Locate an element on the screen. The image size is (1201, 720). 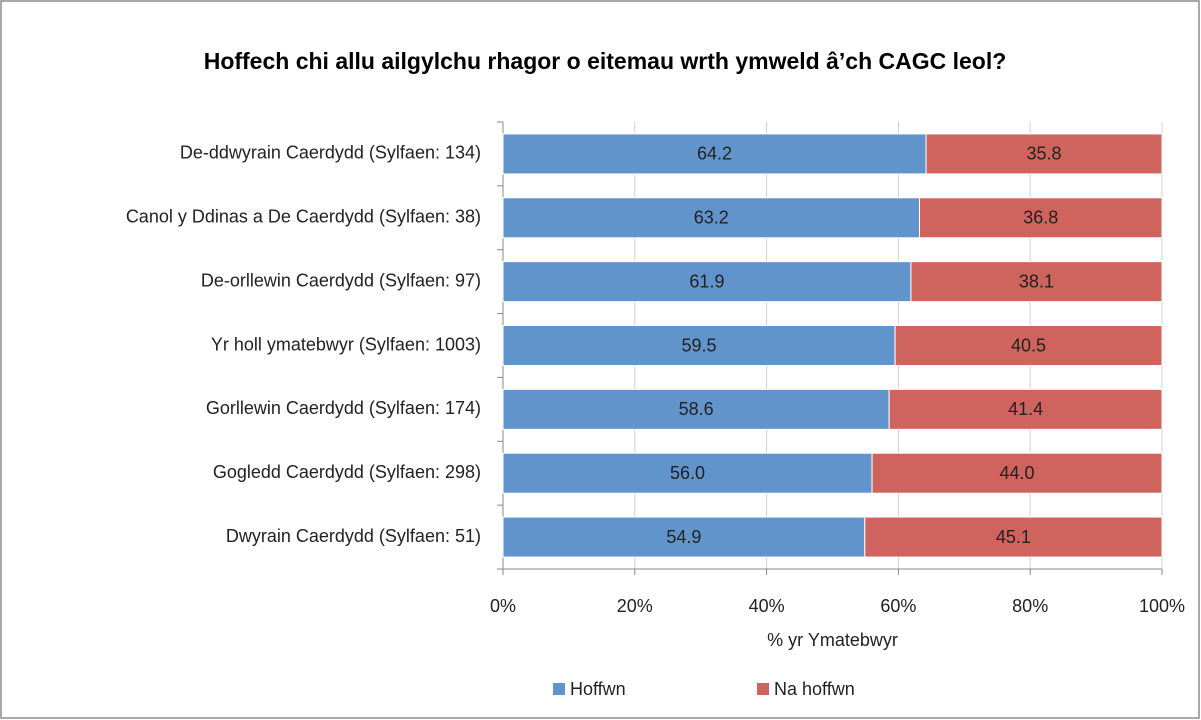
data-label: 59.5 is located at coordinates (699, 345).